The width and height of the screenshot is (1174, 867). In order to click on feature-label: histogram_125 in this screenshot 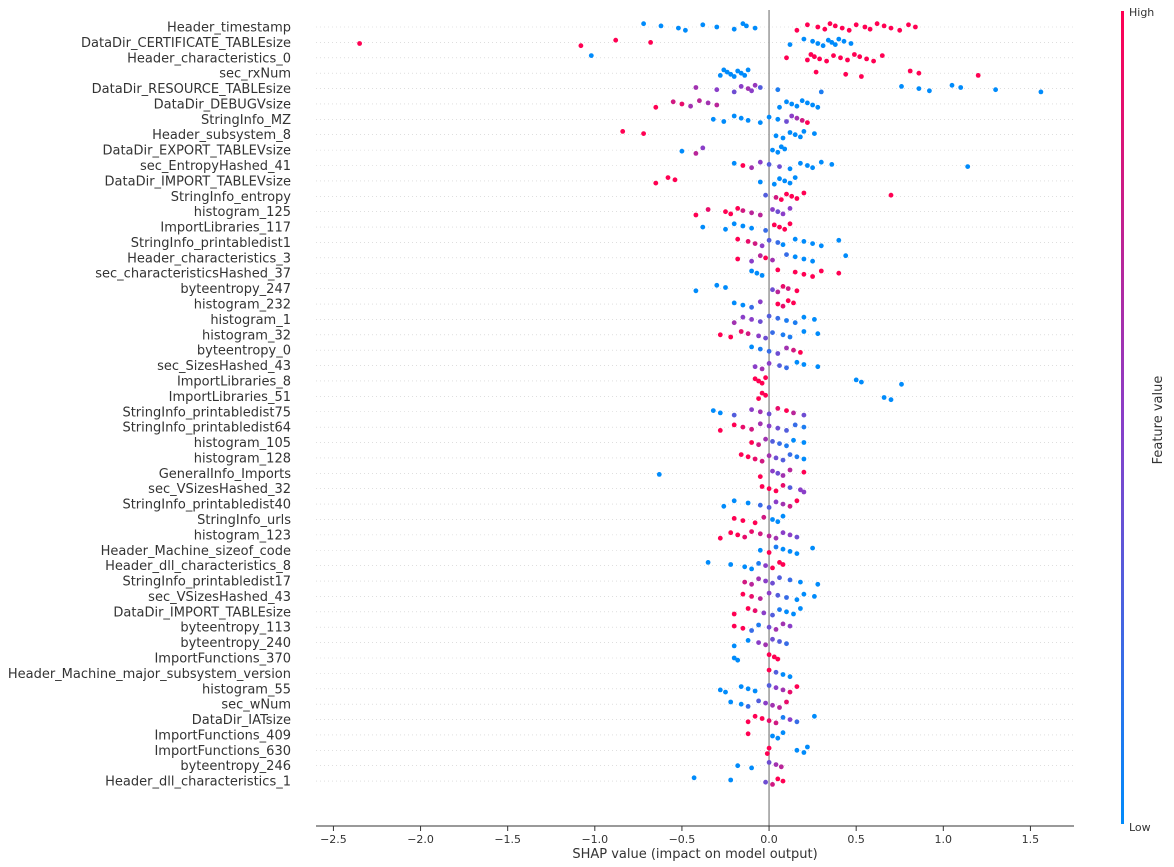, I will do `click(242, 212)`.